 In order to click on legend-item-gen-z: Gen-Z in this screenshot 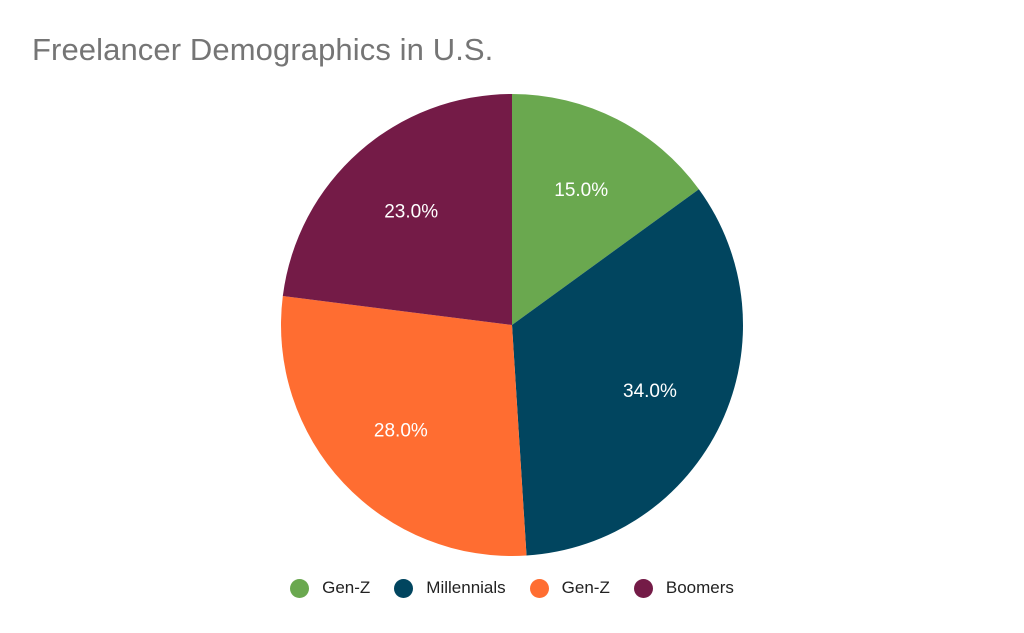, I will do `click(330, 588)`.